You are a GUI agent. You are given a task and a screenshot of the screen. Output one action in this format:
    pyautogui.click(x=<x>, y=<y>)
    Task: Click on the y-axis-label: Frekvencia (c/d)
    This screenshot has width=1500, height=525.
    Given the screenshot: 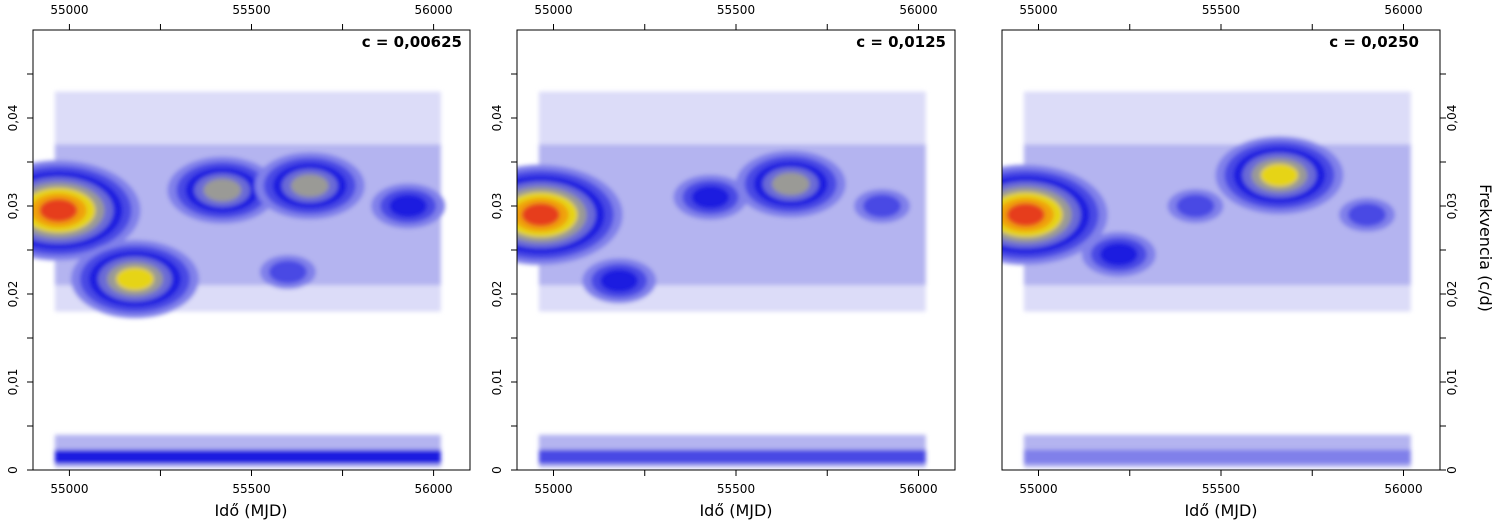 What is the action you would take?
    pyautogui.click(x=1485, y=248)
    